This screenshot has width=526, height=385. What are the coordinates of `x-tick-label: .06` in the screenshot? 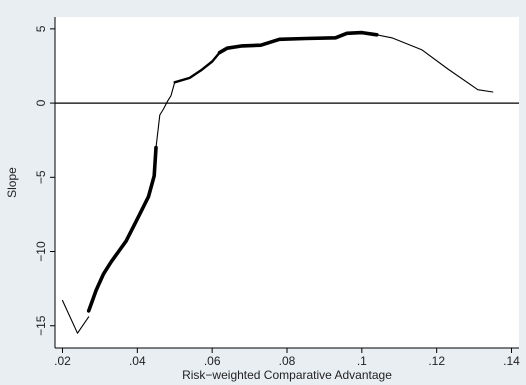 It's located at (212, 361).